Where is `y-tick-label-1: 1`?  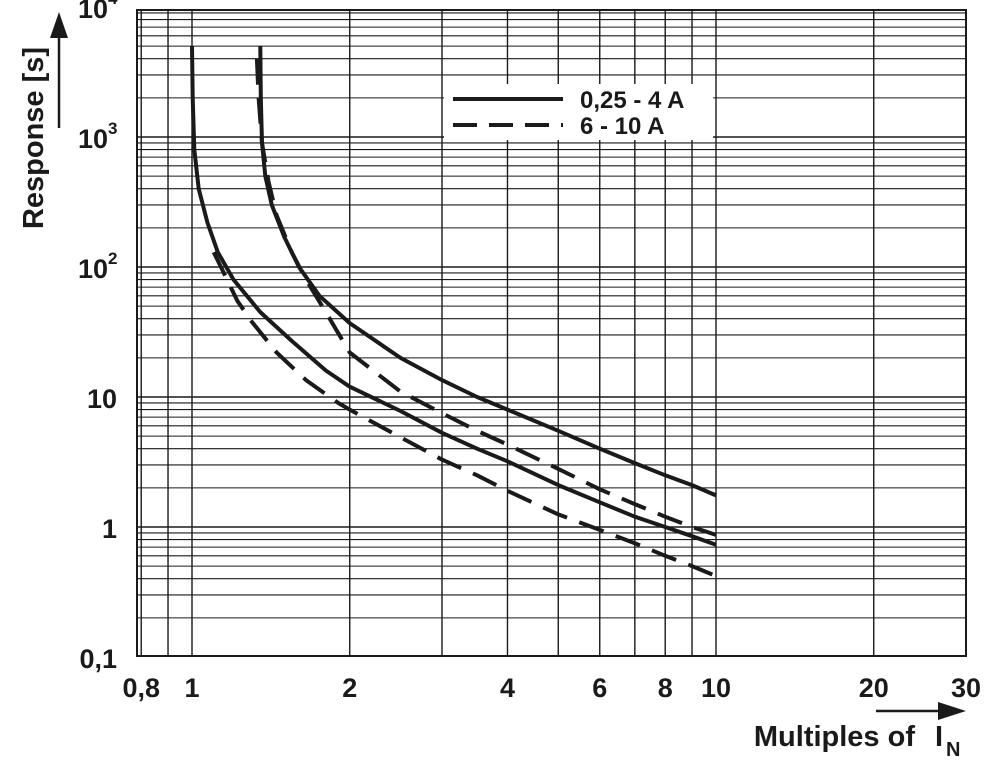 y-tick-label-1: 1 is located at coordinates (109, 529).